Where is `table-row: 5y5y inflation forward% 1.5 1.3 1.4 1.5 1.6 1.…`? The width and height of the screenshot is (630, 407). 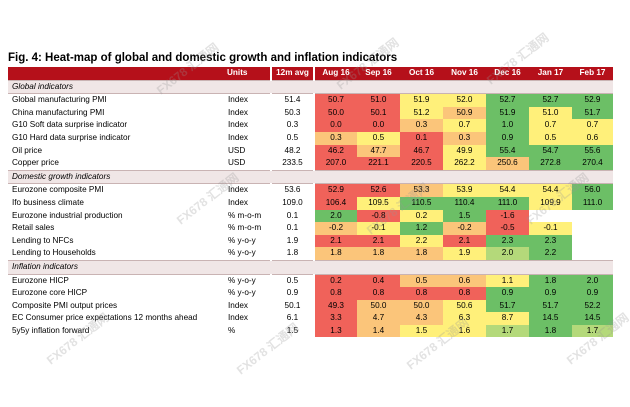
table-row: 5y5y inflation forward% 1.5 1.3 1.4 1.5 1.6 1.… is located at coordinates (310, 331).